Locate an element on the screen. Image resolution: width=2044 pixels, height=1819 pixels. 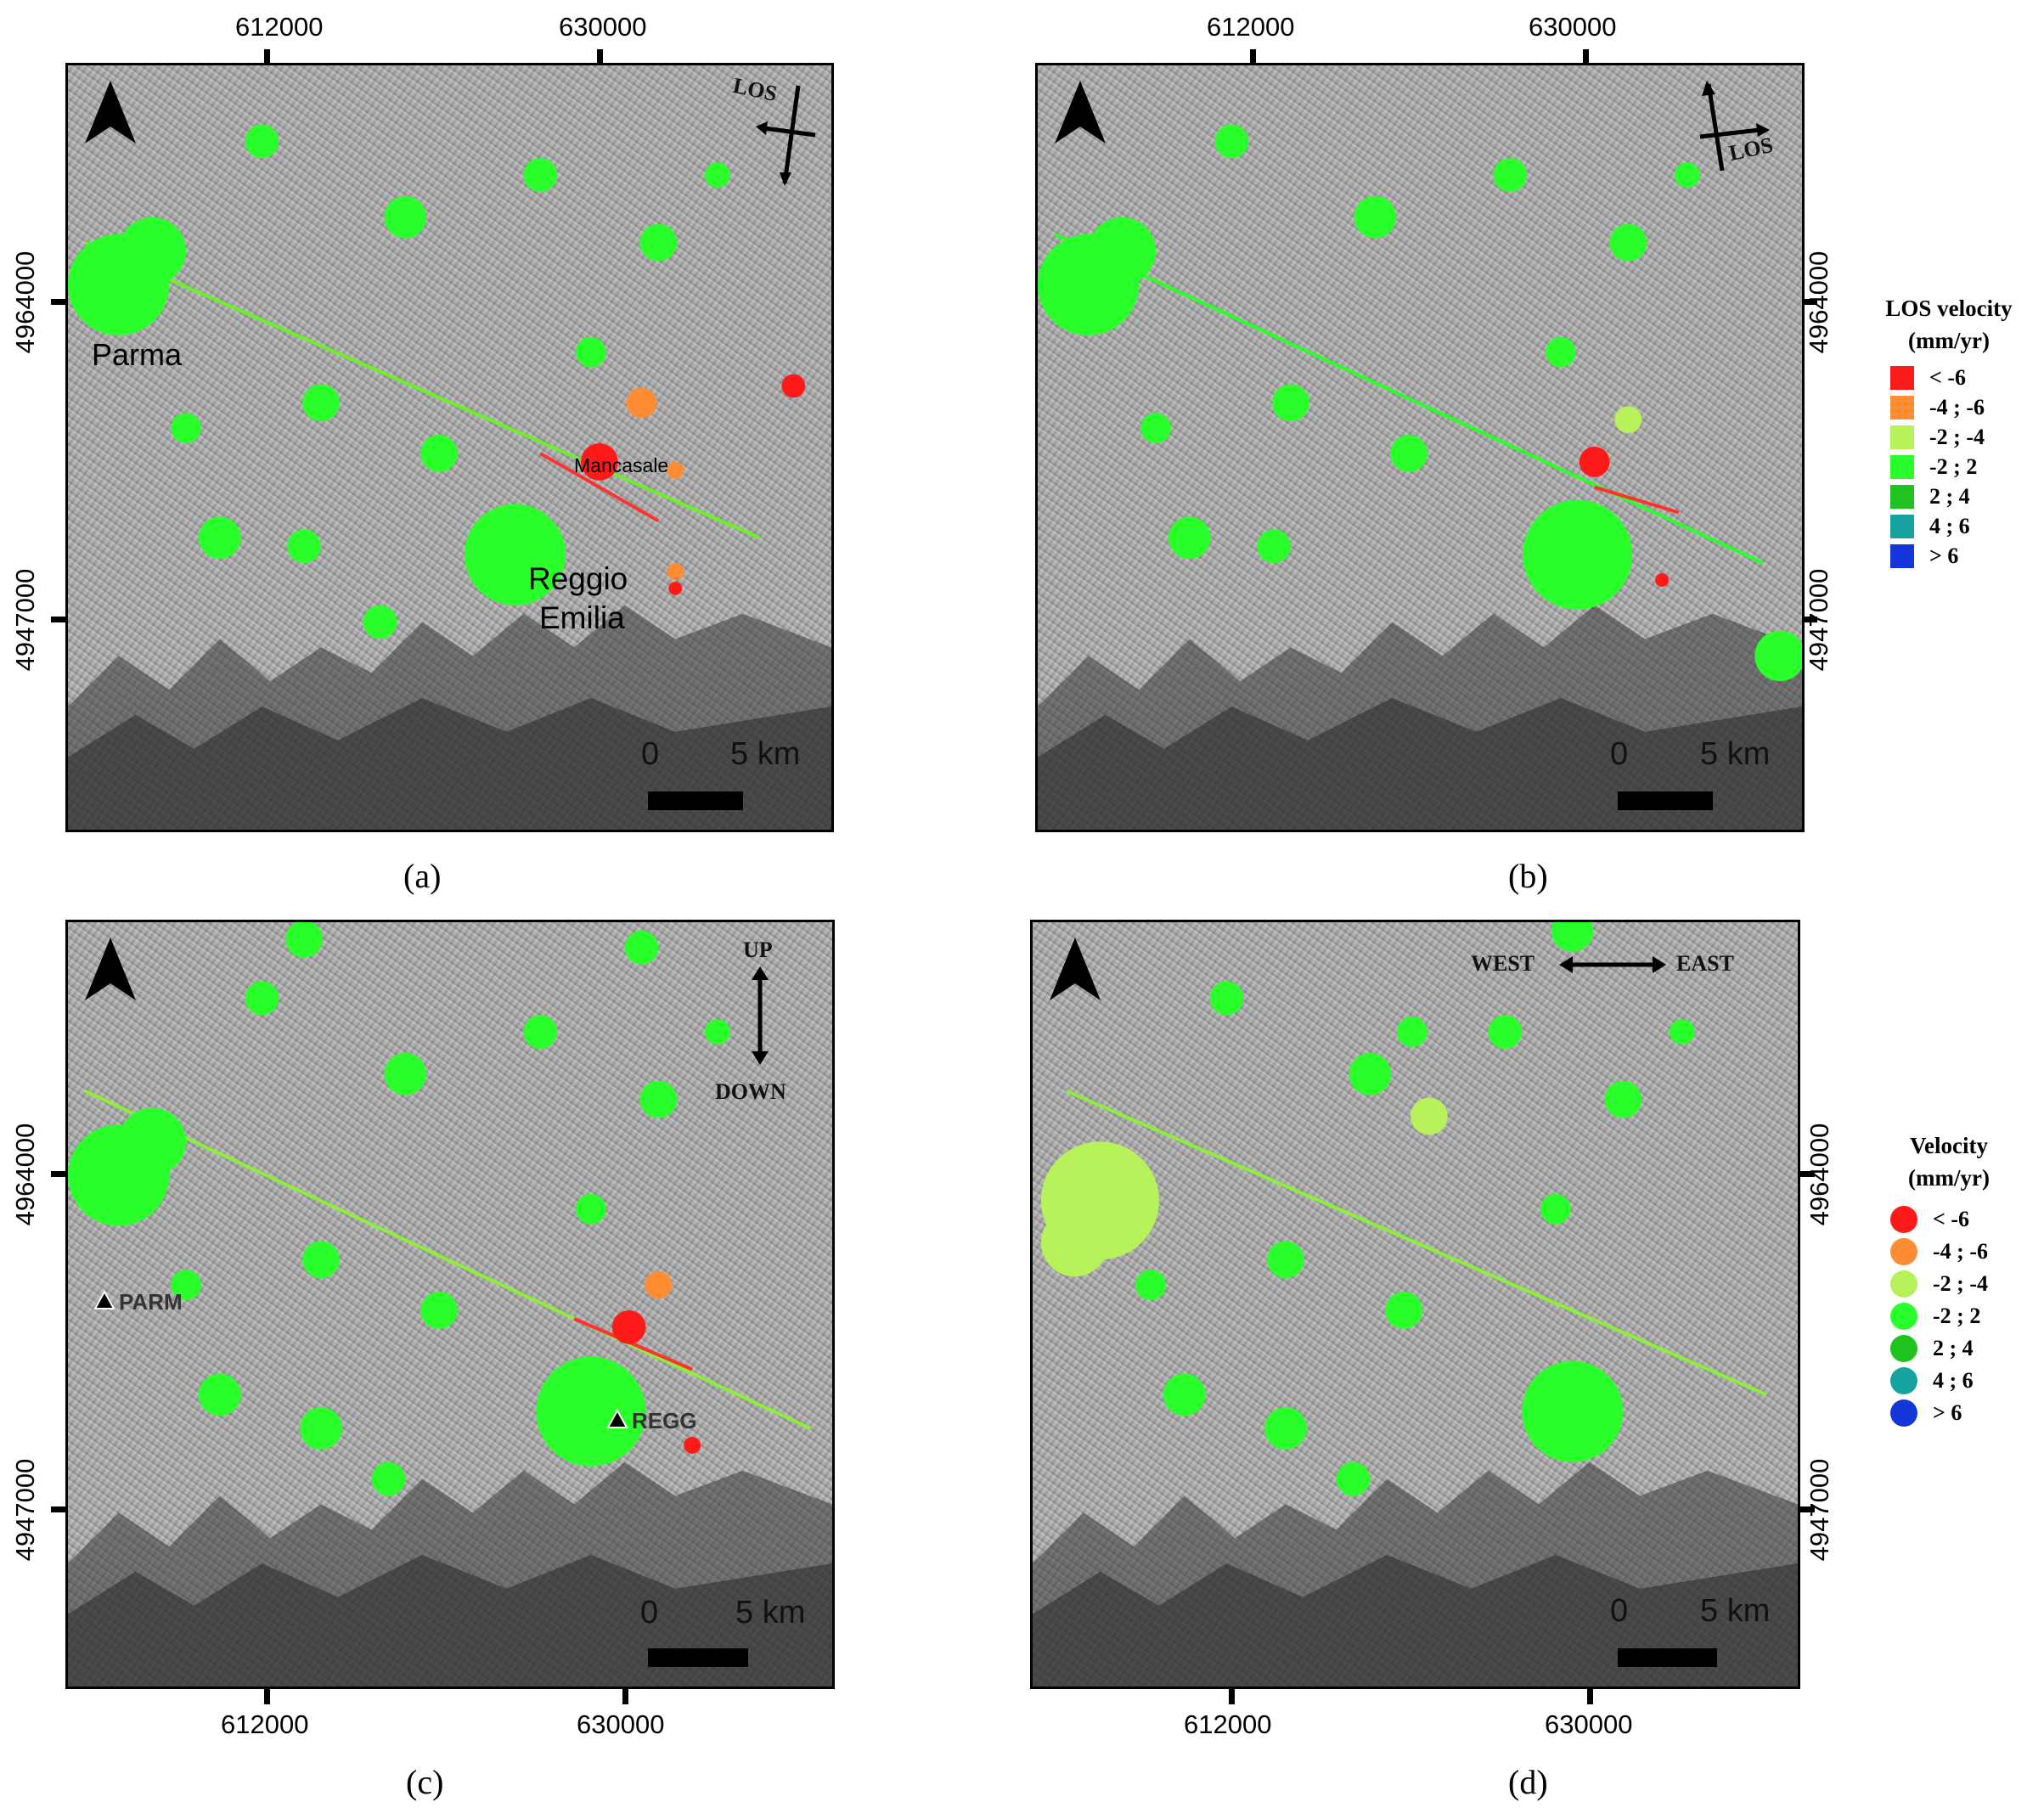
deformation-overlay-a is located at coordinates (449, 477).